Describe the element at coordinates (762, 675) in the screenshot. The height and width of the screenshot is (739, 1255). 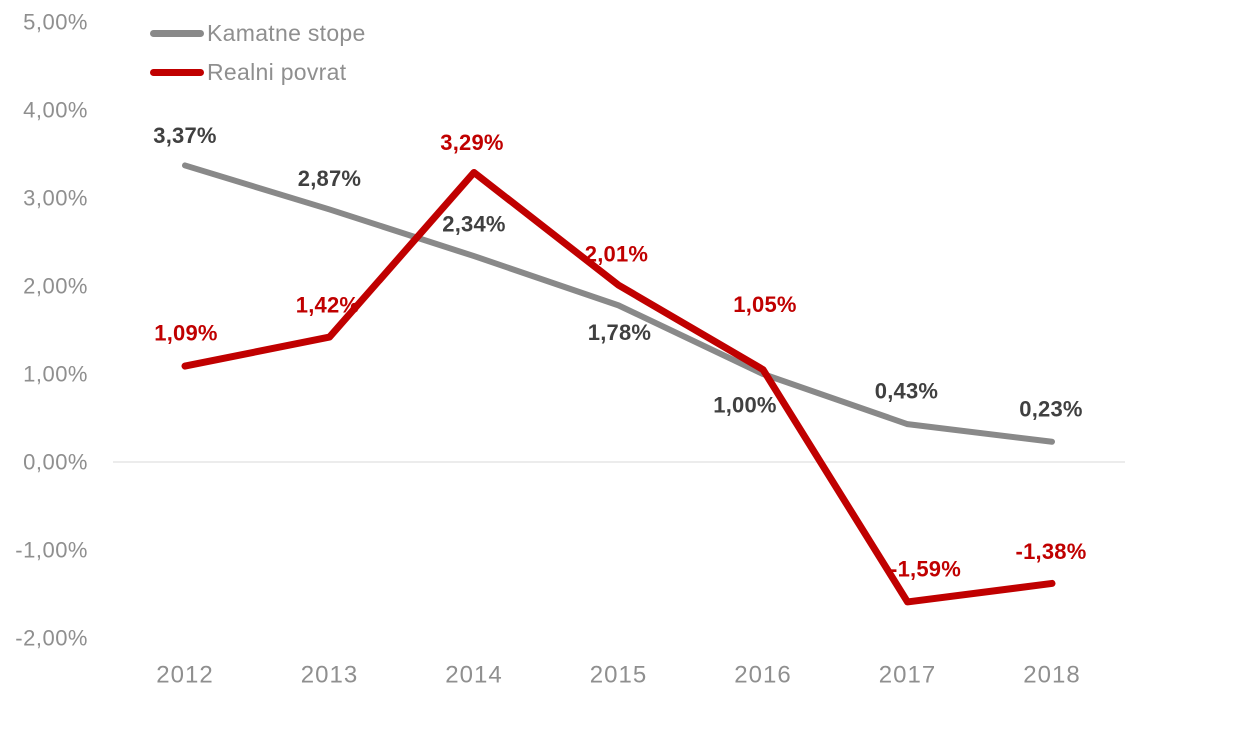
I see `x-axis-tick-label: 2016` at that location.